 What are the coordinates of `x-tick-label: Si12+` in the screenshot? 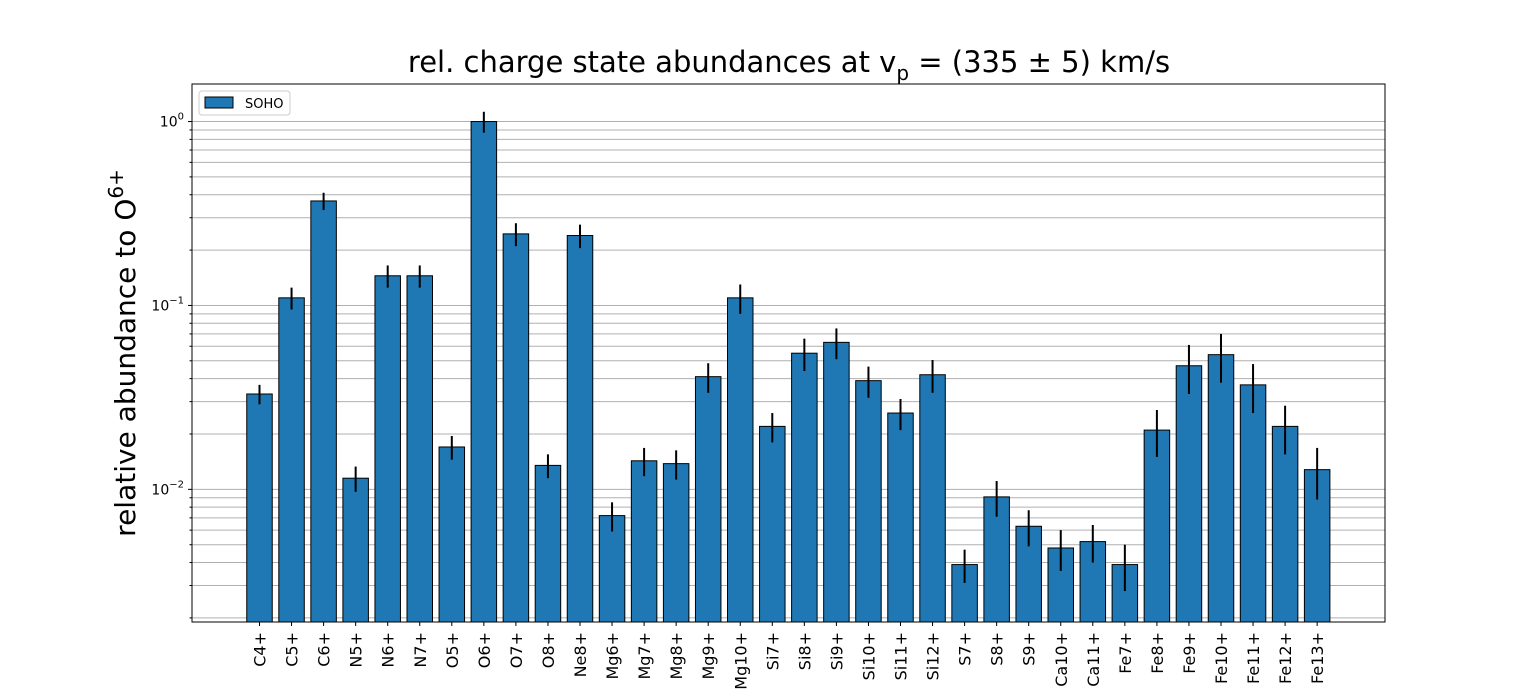 It's located at (933, 656).